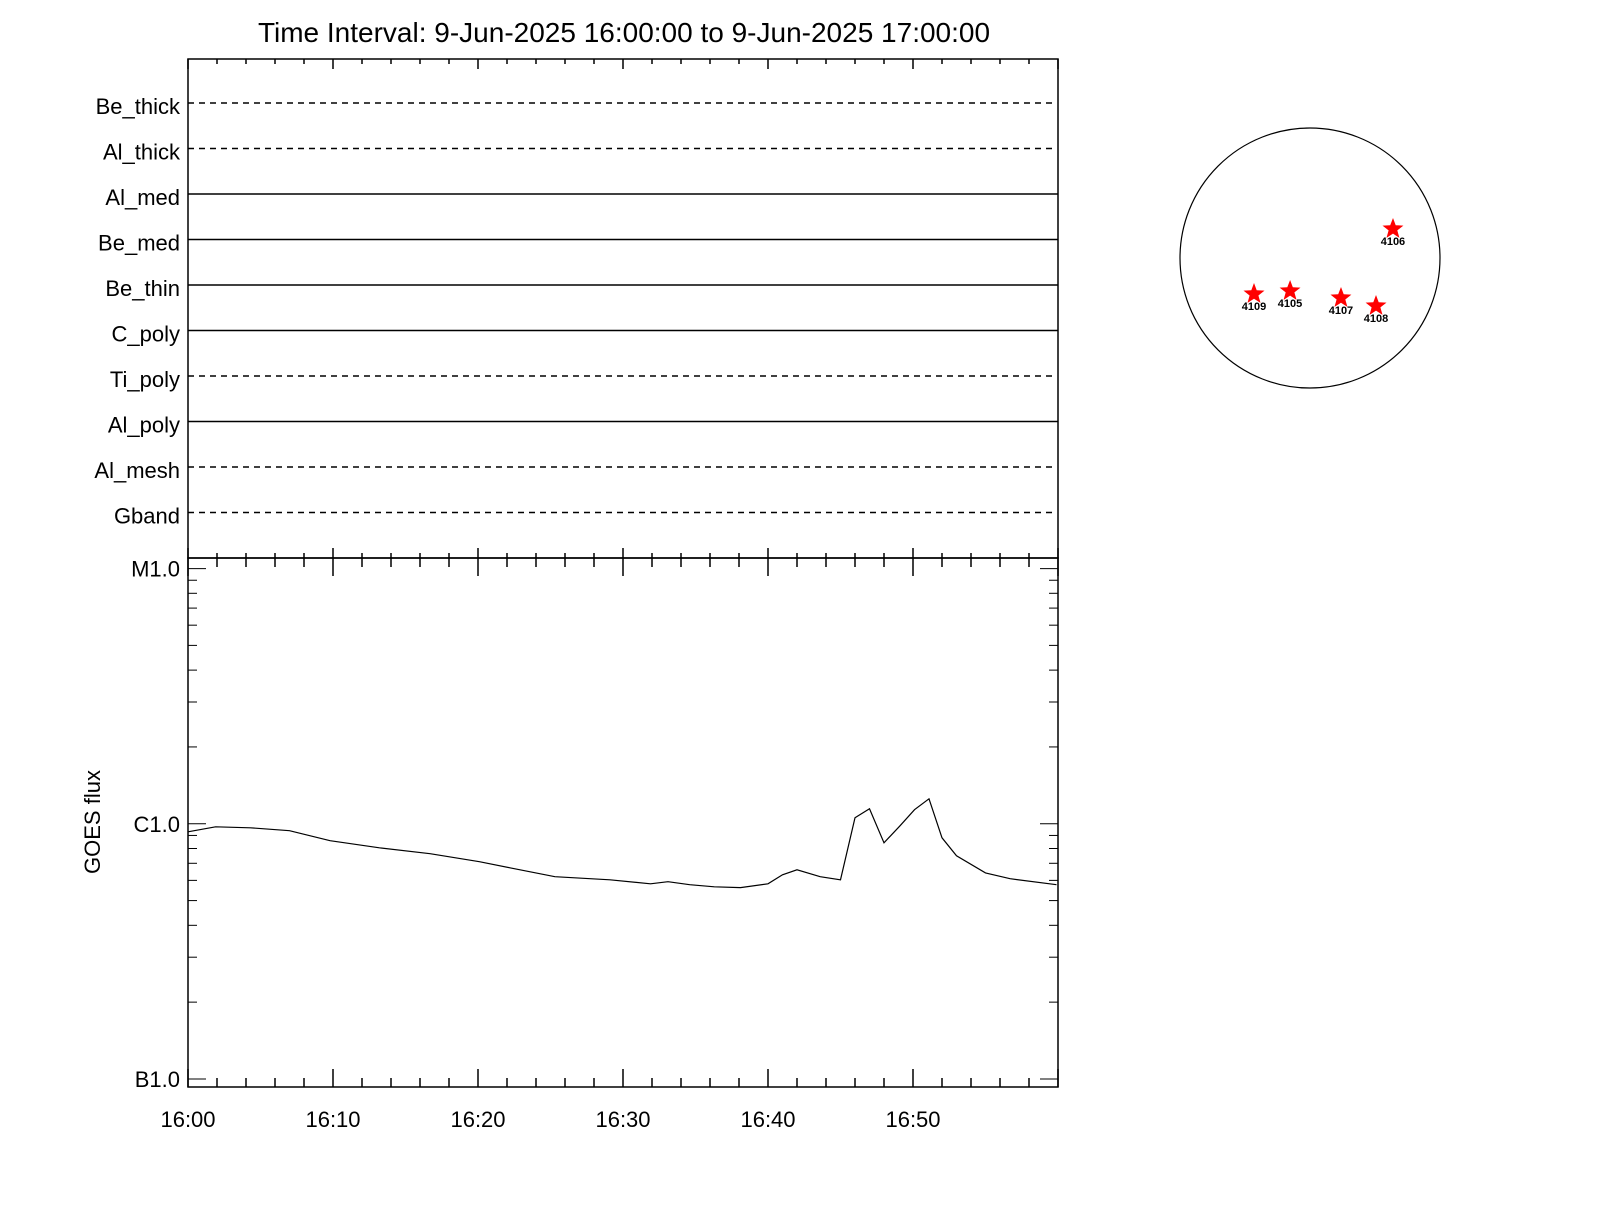 The image size is (1600, 1205). What do you see at coordinates (622, 1119) in the screenshot?
I see `x-tick-label: 16:30` at bounding box center [622, 1119].